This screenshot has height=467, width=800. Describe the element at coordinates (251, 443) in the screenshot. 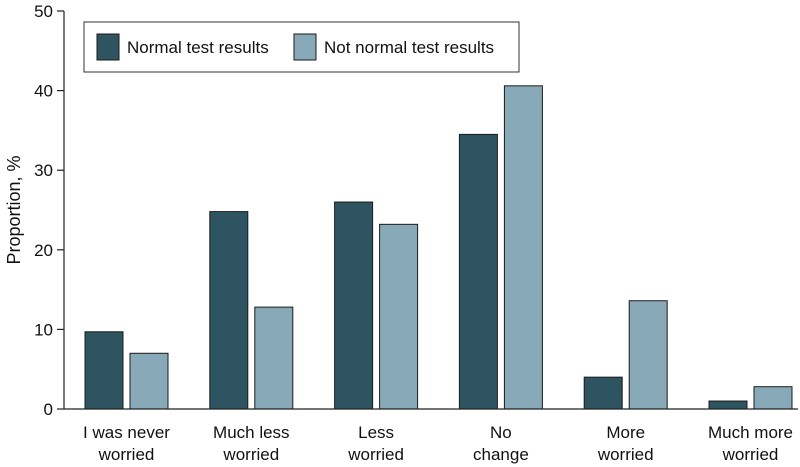

I see `x-category-label-1: Much less worried` at that location.